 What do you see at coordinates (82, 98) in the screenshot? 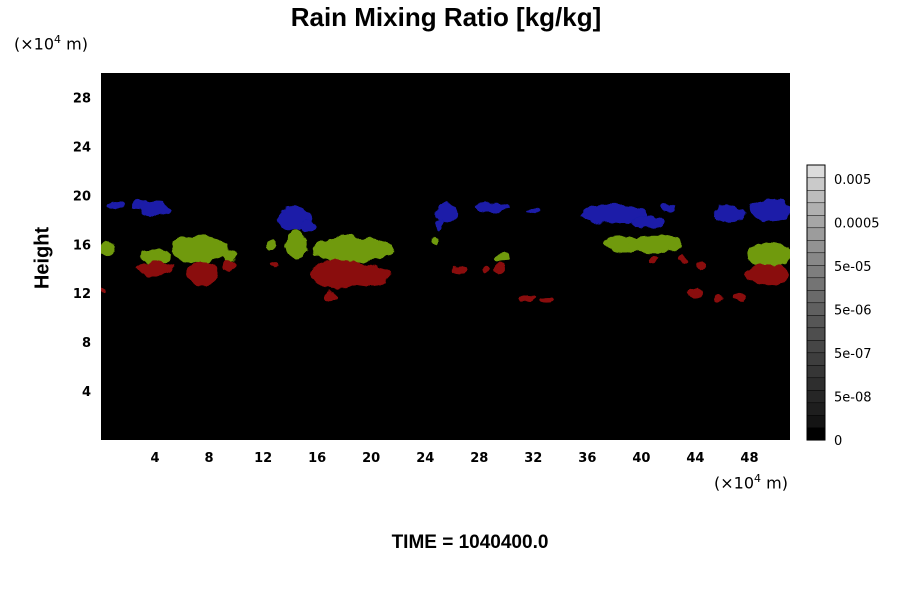
I see `y-tick-28: 28` at bounding box center [82, 98].